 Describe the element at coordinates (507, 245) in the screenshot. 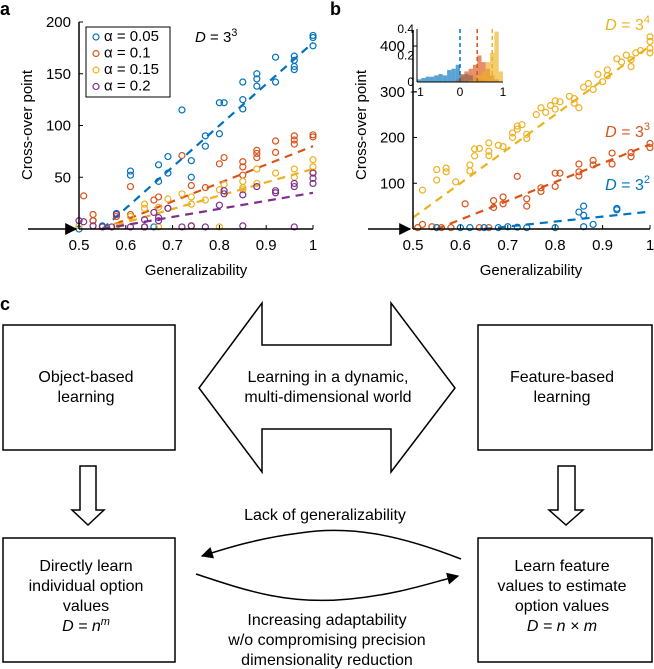

I see `x-tick-label: 0.7` at that location.